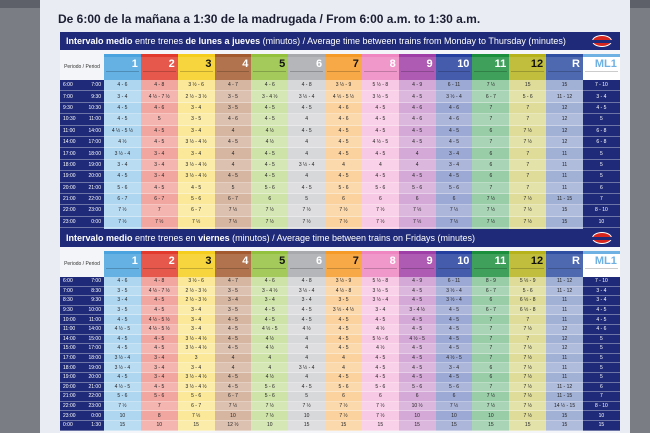  Describe the element at coordinates (69, 406) in the screenshot. I see `period-start: 22:00` at that location.